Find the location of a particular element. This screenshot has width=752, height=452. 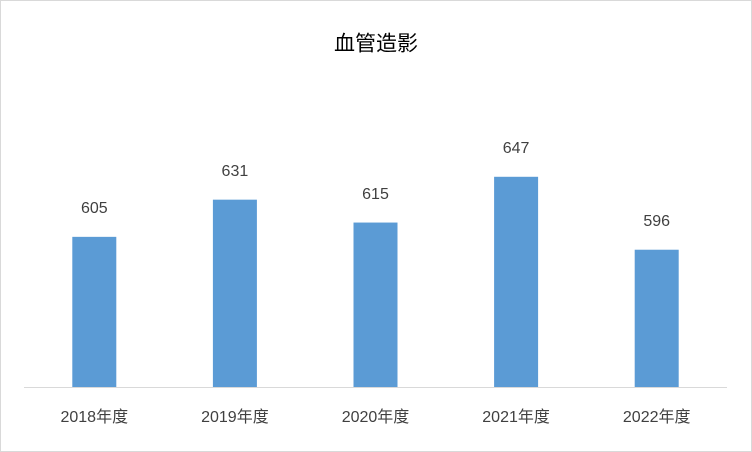

data-label: 647 is located at coordinates (516, 148).